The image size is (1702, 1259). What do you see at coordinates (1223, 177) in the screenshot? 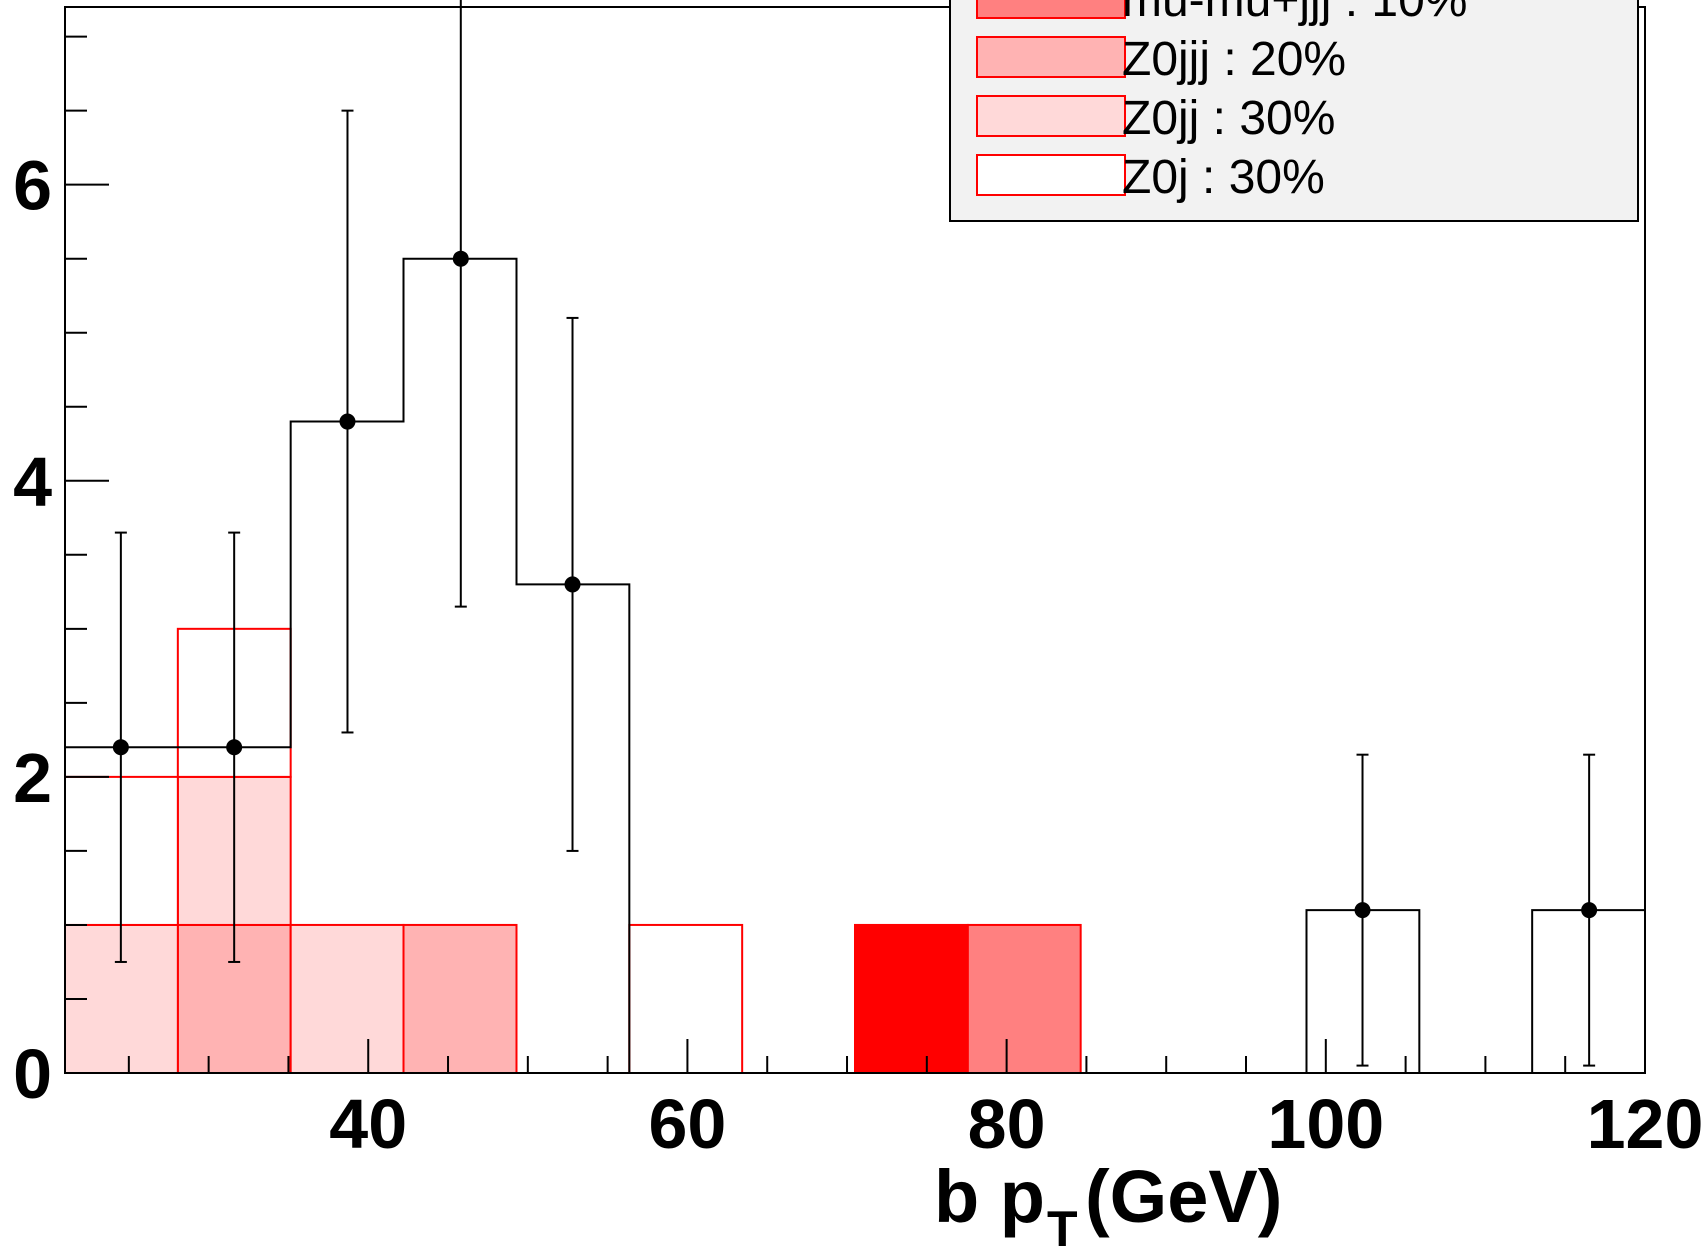
I see `legend-label: Z0j : 30%` at bounding box center [1223, 177].